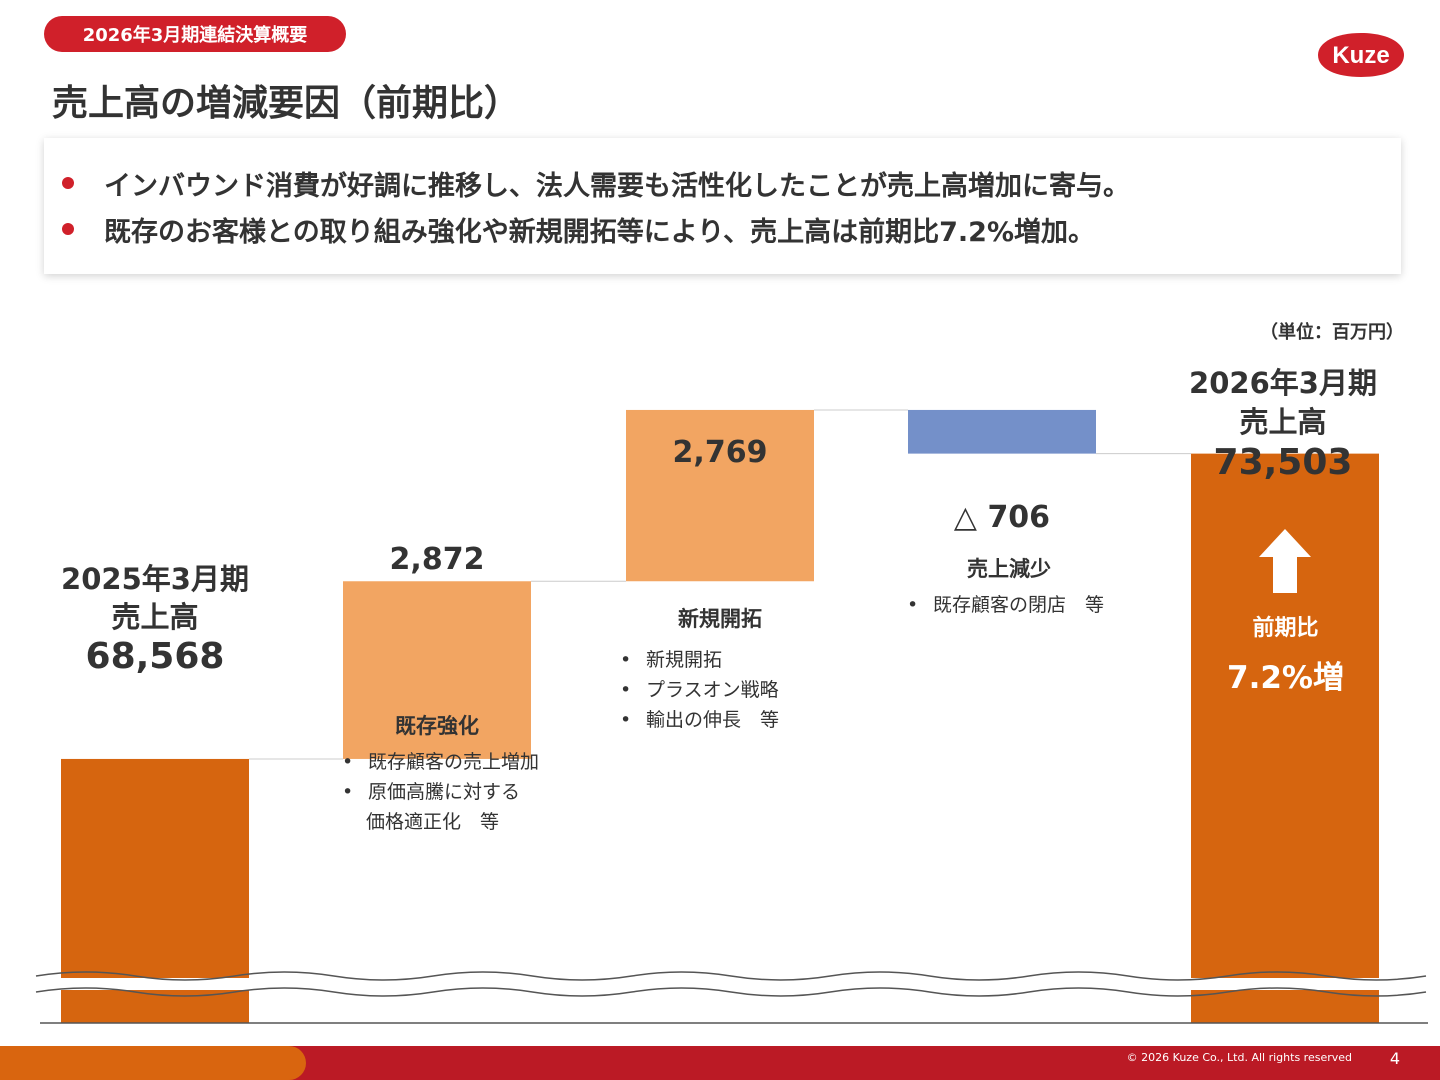 This screenshot has height=1080, width=1440. What do you see at coordinates (155, 579) in the screenshot?
I see `start-period-label: 2025年3月期` at bounding box center [155, 579].